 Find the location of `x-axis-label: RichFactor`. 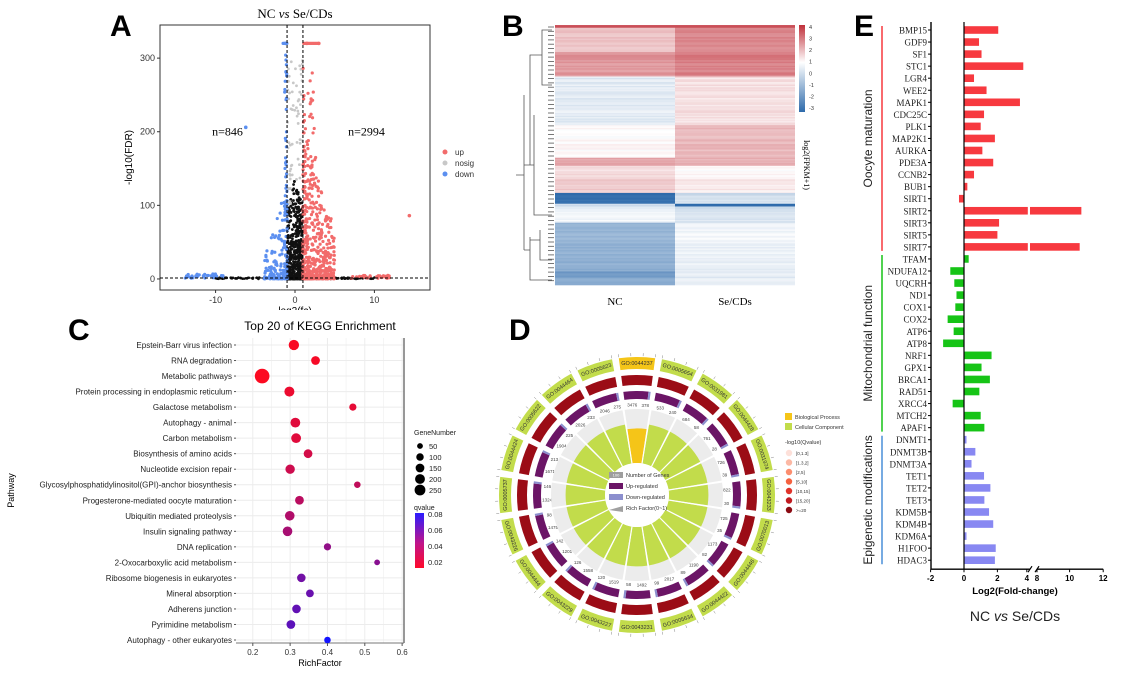

x-axis-label: RichFactor is located at coordinates (320, 663).